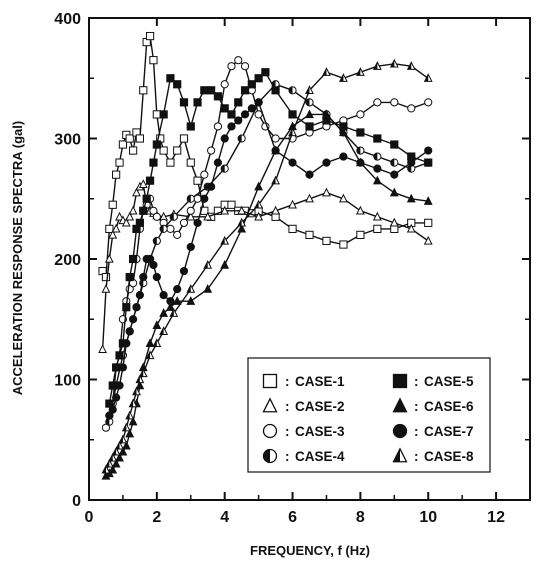  I want to click on legend-item-case-5: : CASE-5, so click(433, 381).